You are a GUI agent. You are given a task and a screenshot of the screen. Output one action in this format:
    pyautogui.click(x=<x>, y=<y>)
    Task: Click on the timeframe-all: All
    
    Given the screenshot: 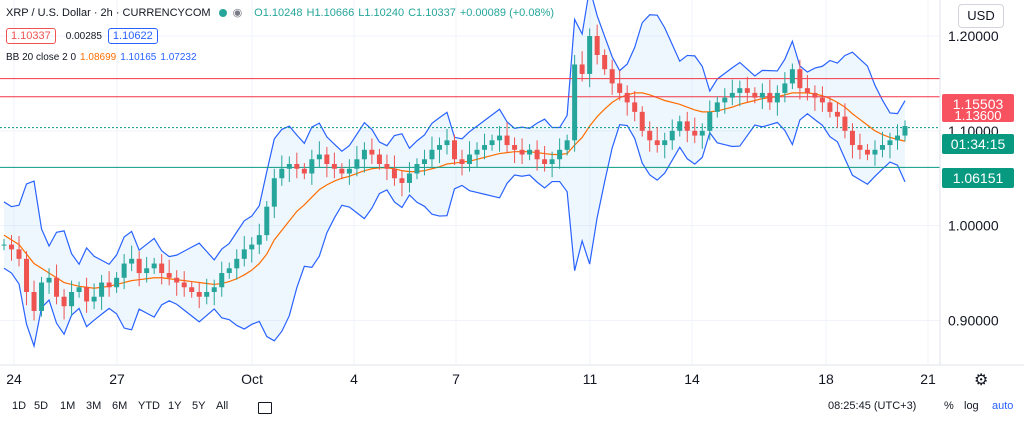 What is the action you would take?
    pyautogui.click(x=222, y=406)
    